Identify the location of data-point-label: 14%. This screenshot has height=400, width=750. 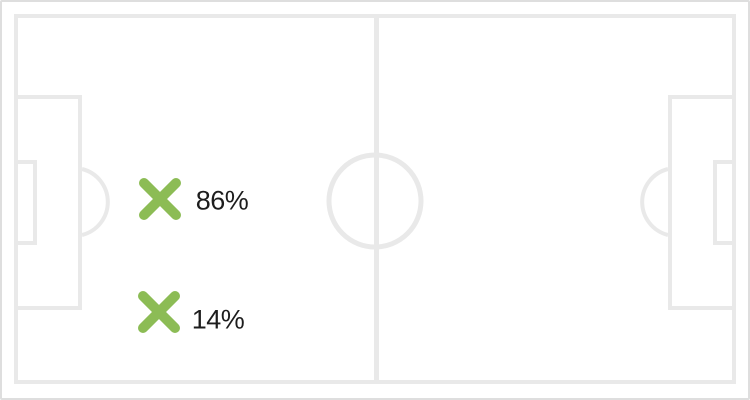
(218, 319).